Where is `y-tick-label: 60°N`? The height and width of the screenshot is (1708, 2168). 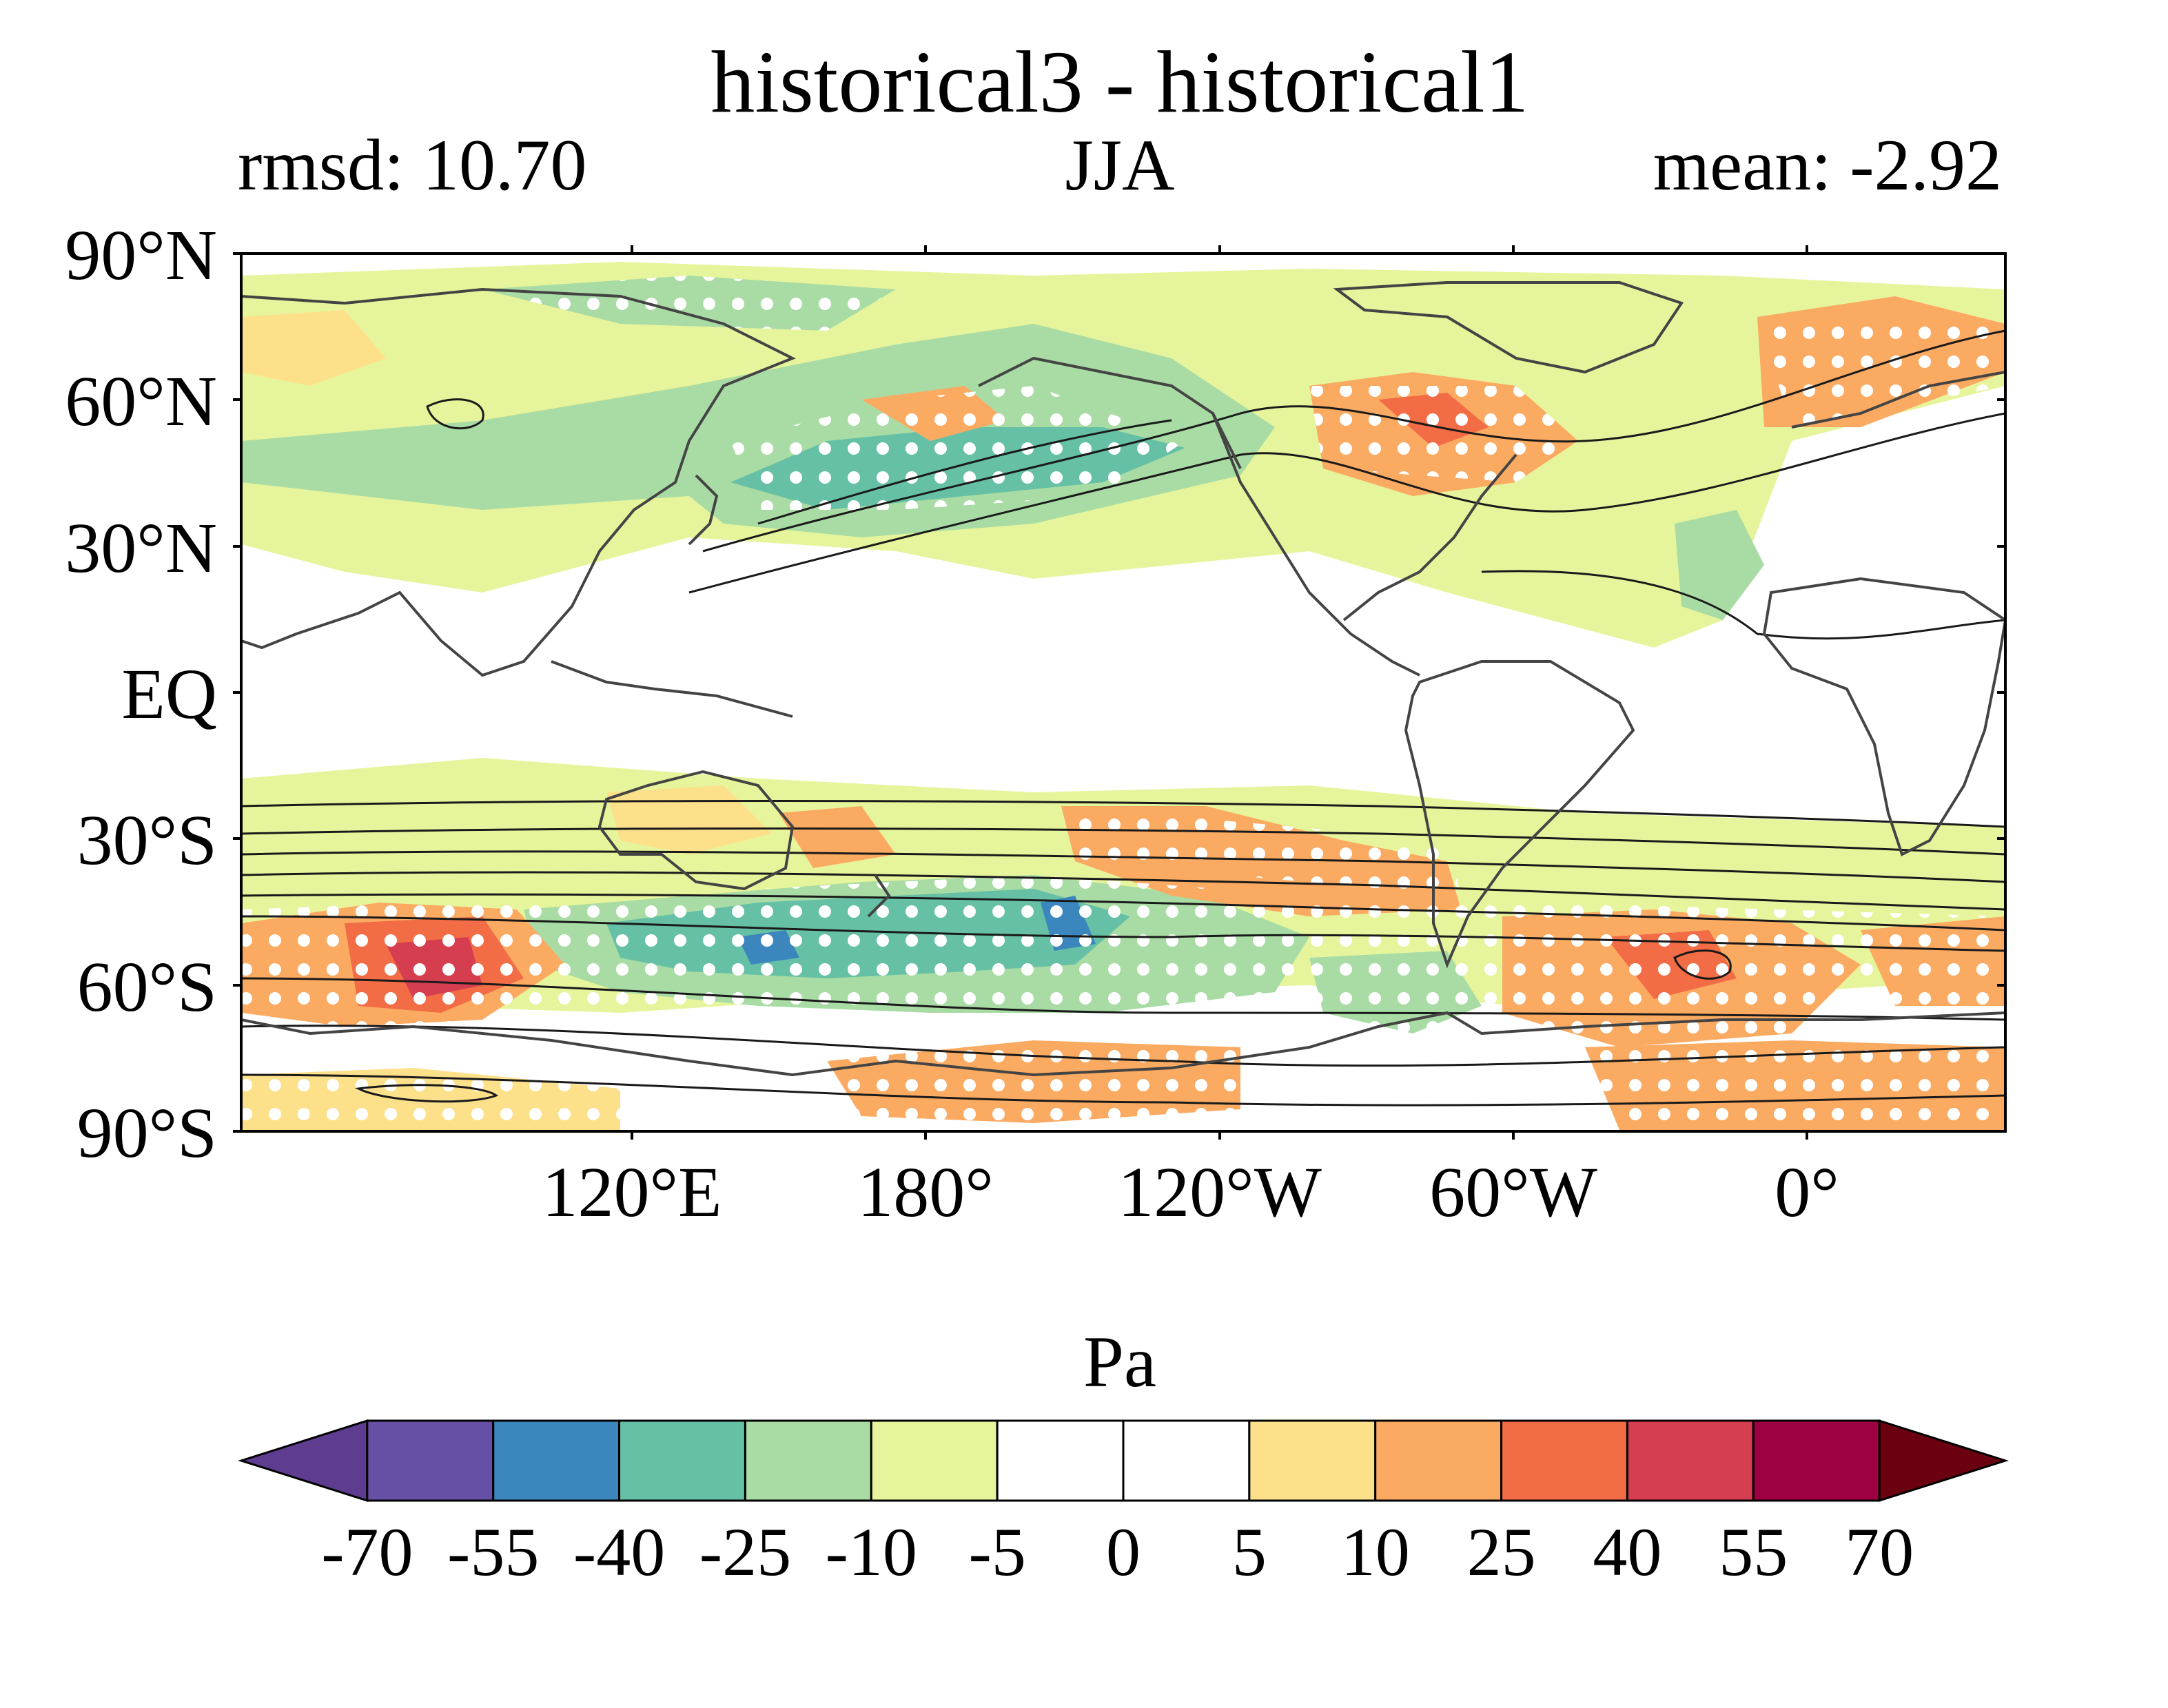
y-tick-label: 60°N is located at coordinates (141, 401).